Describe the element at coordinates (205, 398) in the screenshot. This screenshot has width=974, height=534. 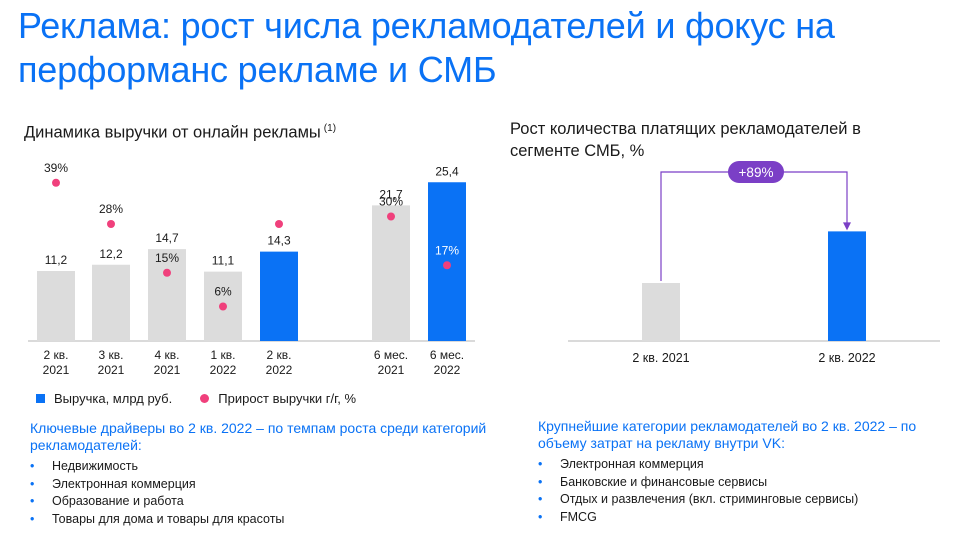
I see `legend-growth-swatch` at that location.